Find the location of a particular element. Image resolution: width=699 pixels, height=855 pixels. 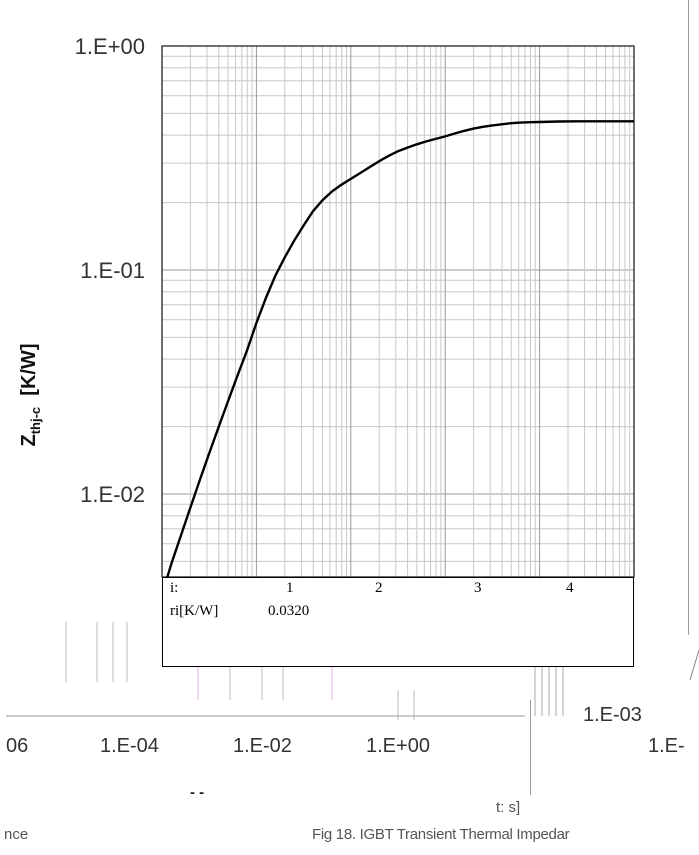

figure-caption: Fig 18. IGBT Transient Thermal Impedar is located at coordinates (441, 834).